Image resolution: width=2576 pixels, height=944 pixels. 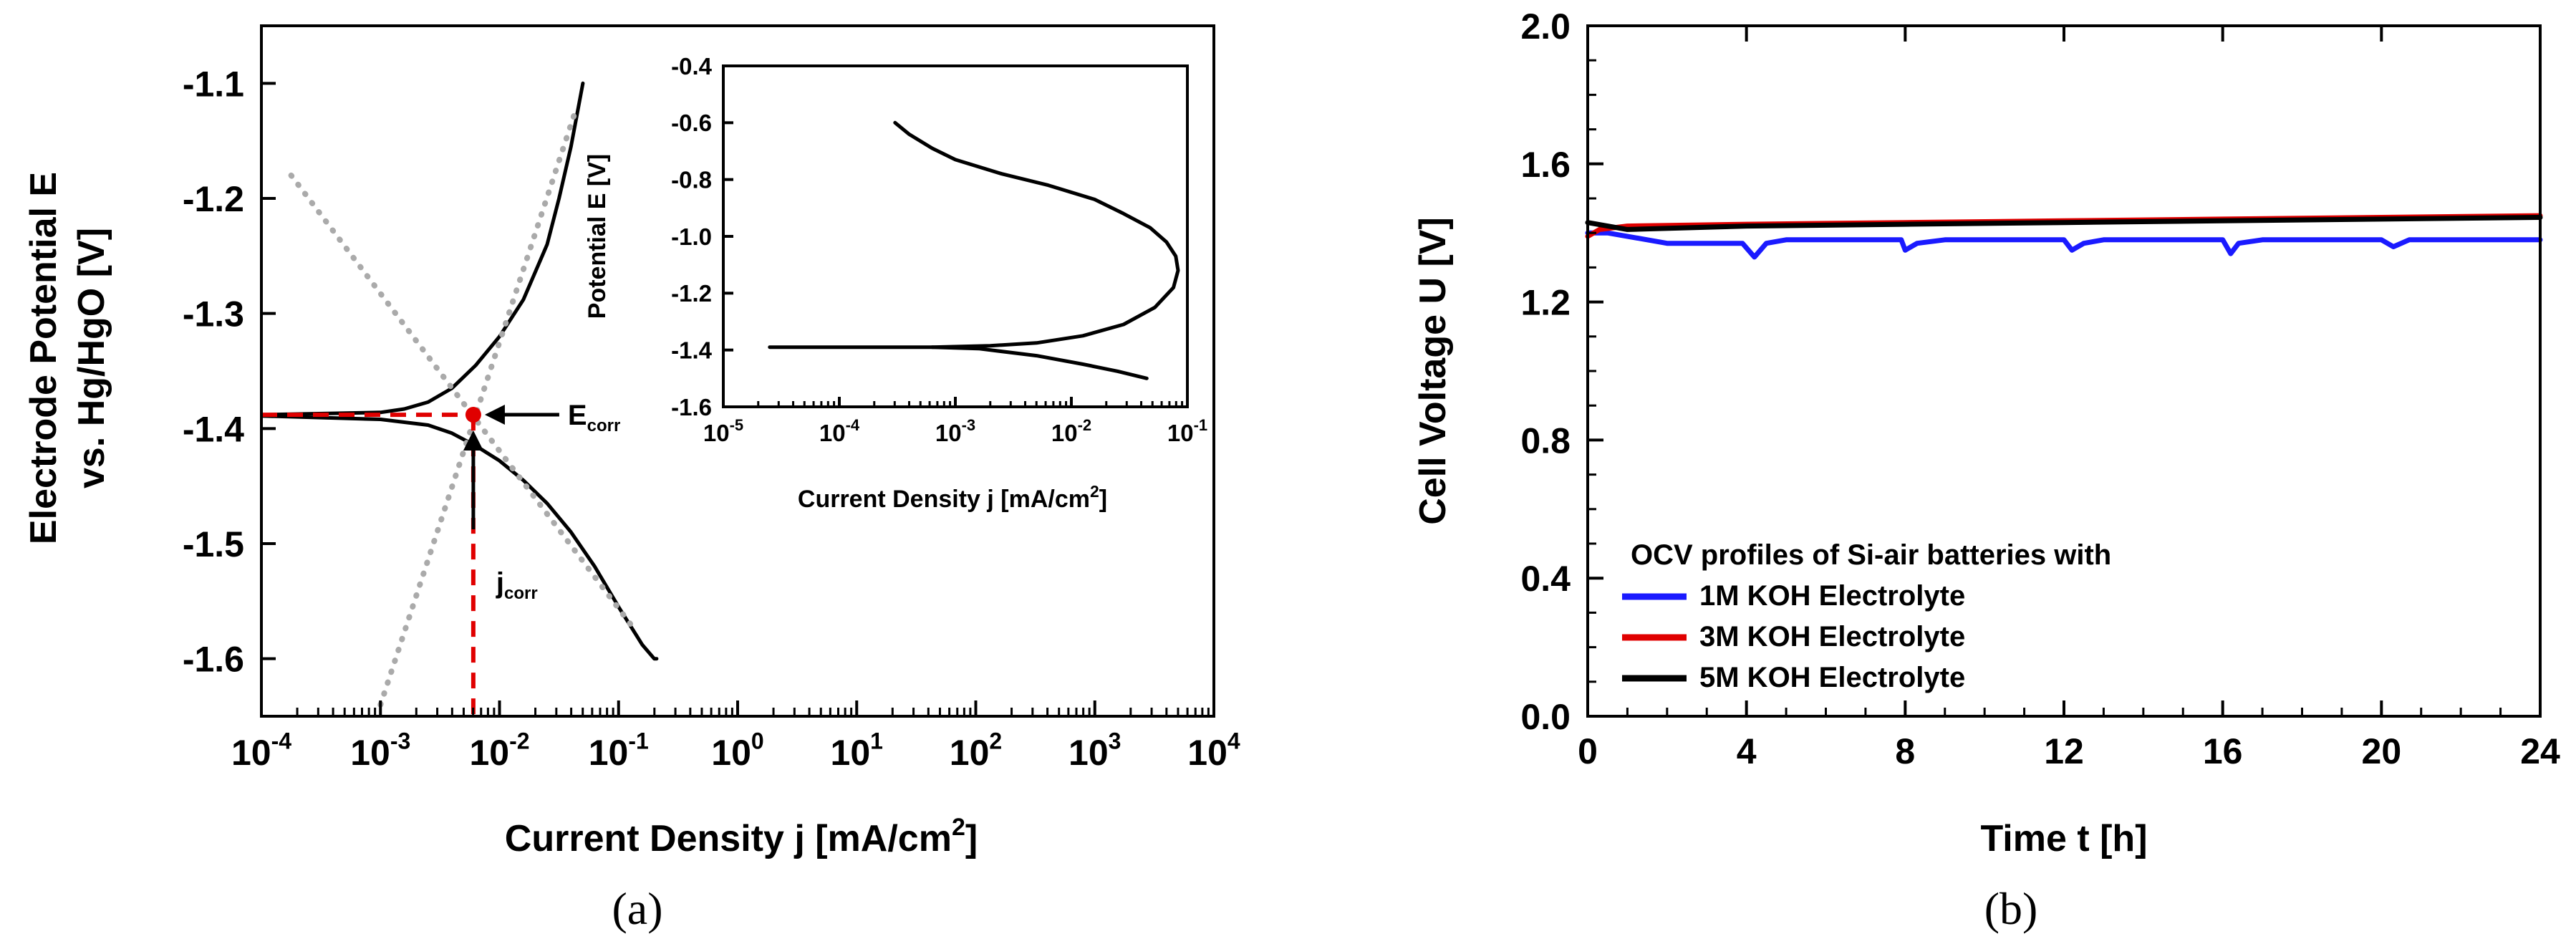 I want to click on inset-x-tick-label: 10⁻¹, so click(x=1187, y=431).